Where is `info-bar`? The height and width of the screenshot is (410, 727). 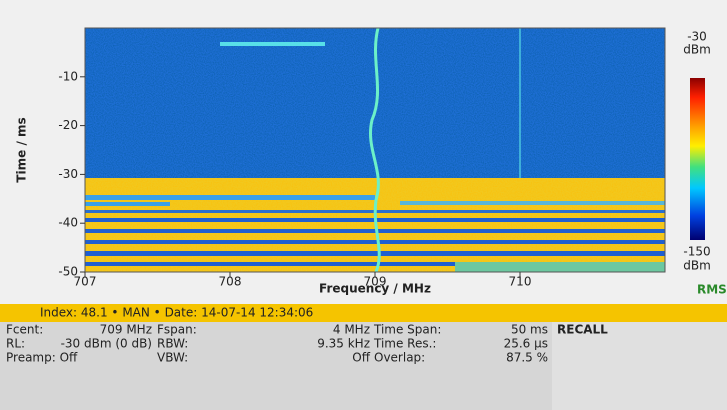
info-bar is located at coordinates (363, 313).